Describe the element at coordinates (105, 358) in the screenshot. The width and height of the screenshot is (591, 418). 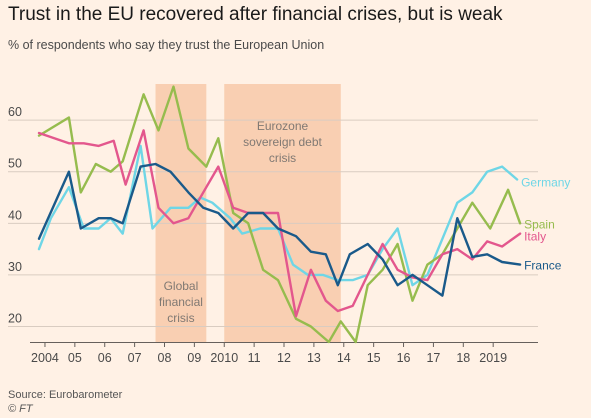
I see `x-tick-label: 06` at that location.